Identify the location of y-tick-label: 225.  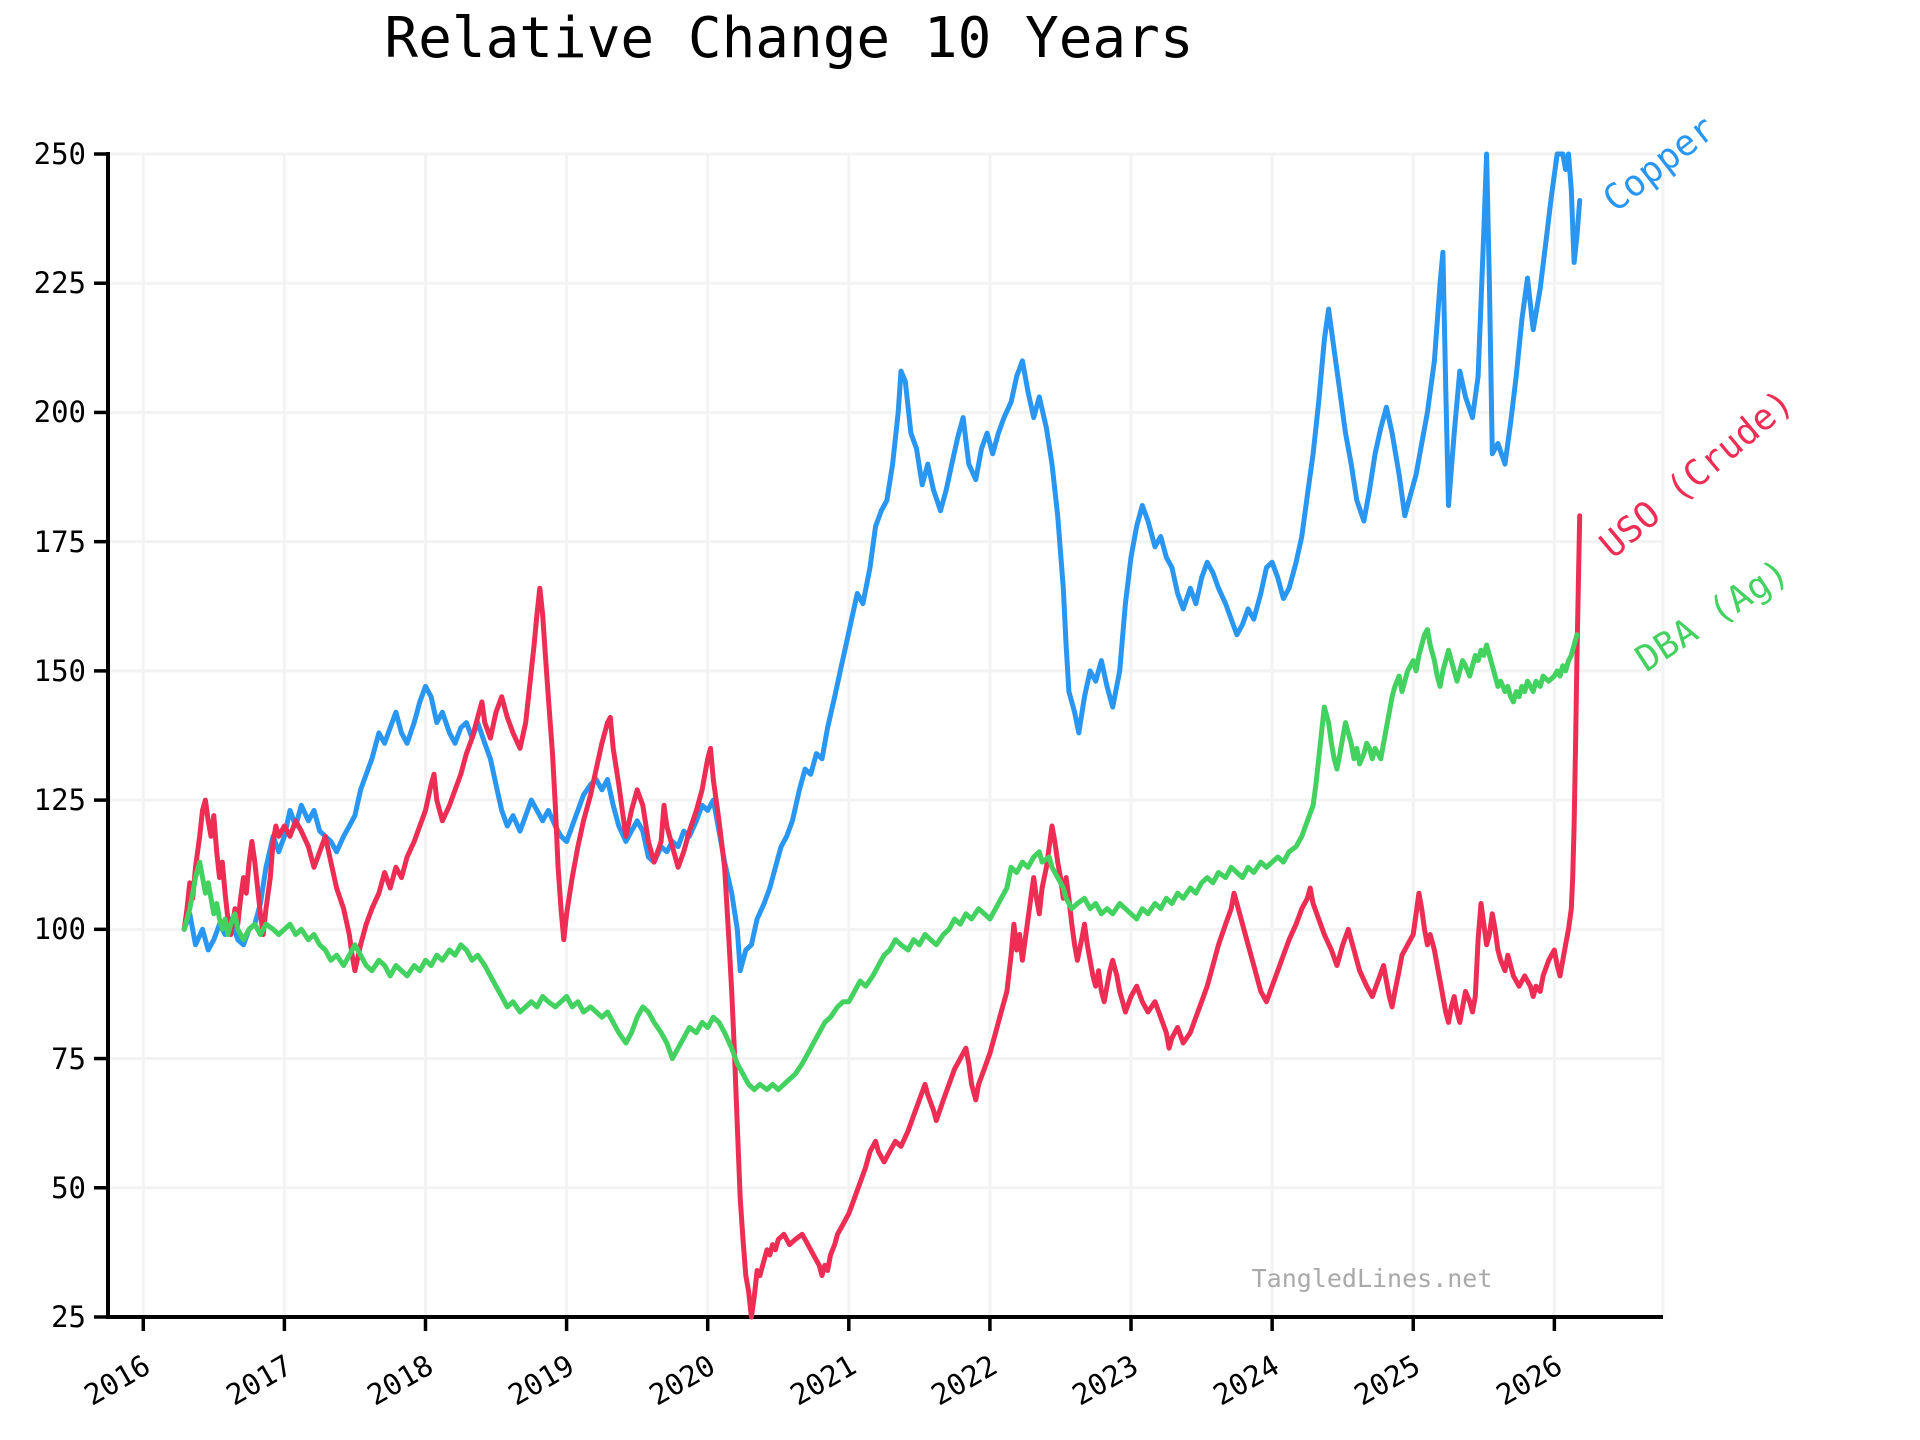
(59, 283).